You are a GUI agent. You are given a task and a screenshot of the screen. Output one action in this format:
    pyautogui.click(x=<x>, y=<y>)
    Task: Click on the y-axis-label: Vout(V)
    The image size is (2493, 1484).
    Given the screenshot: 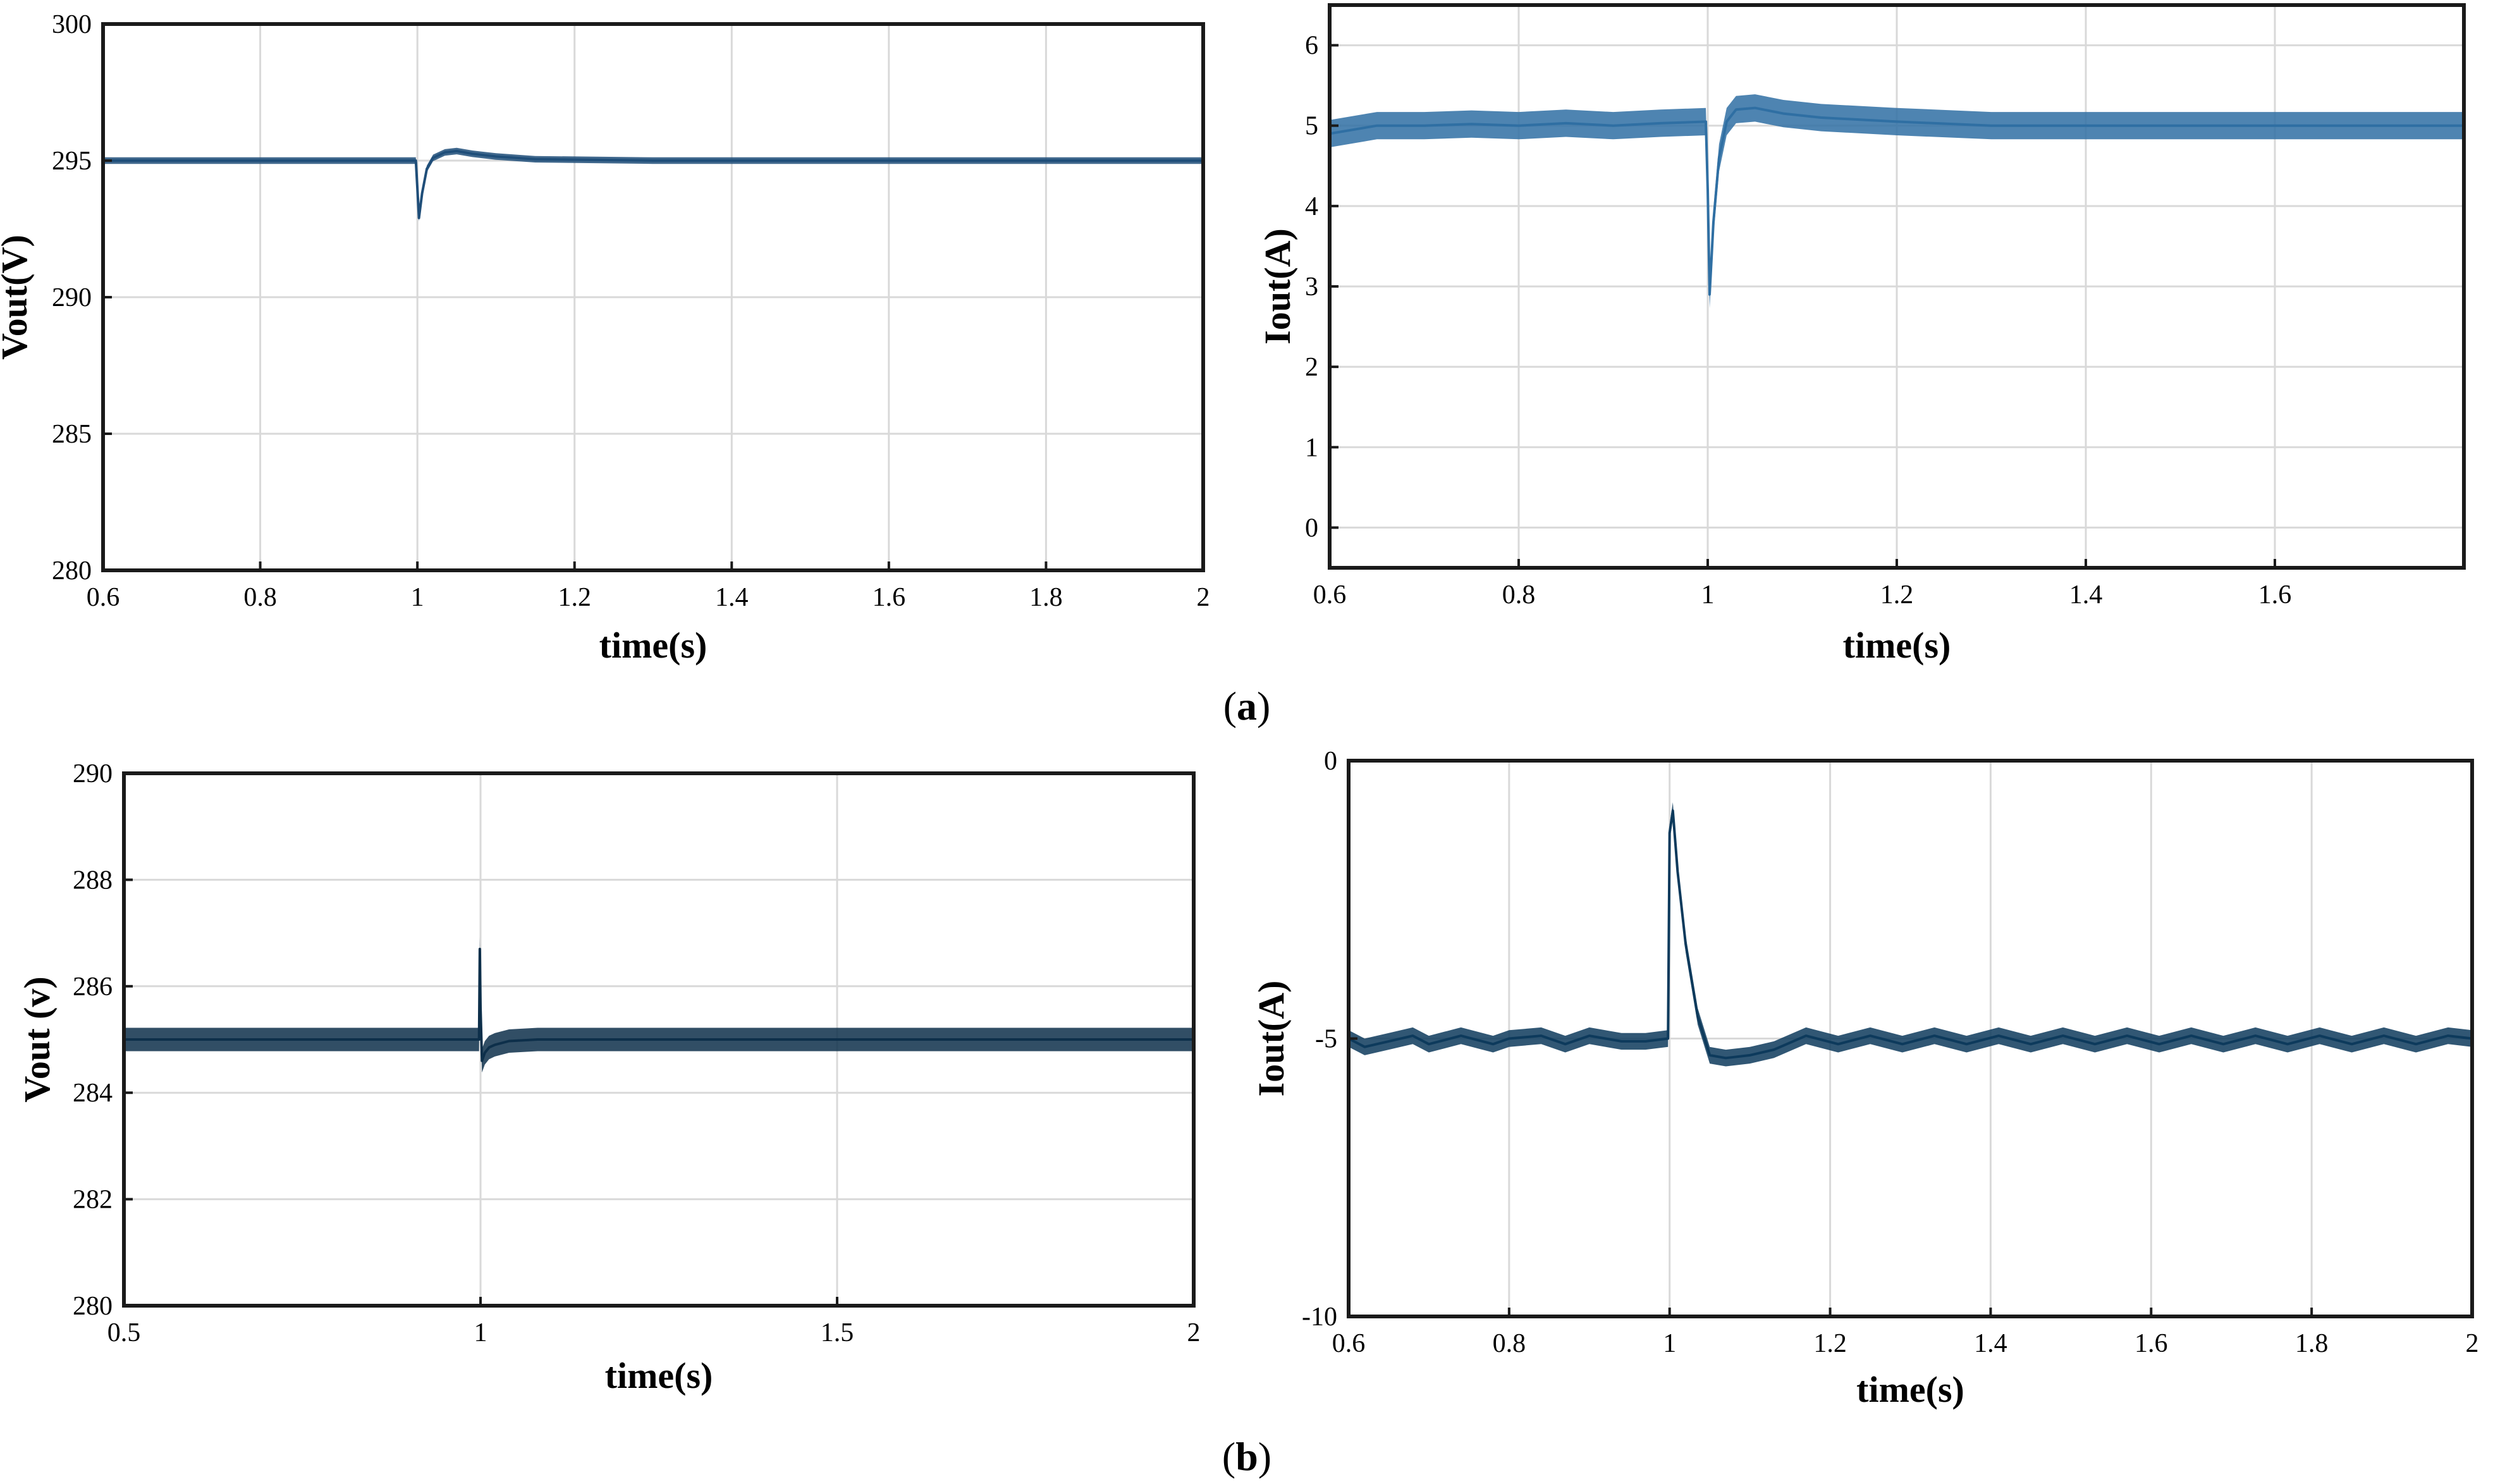 What is the action you would take?
    pyautogui.click(x=17, y=297)
    